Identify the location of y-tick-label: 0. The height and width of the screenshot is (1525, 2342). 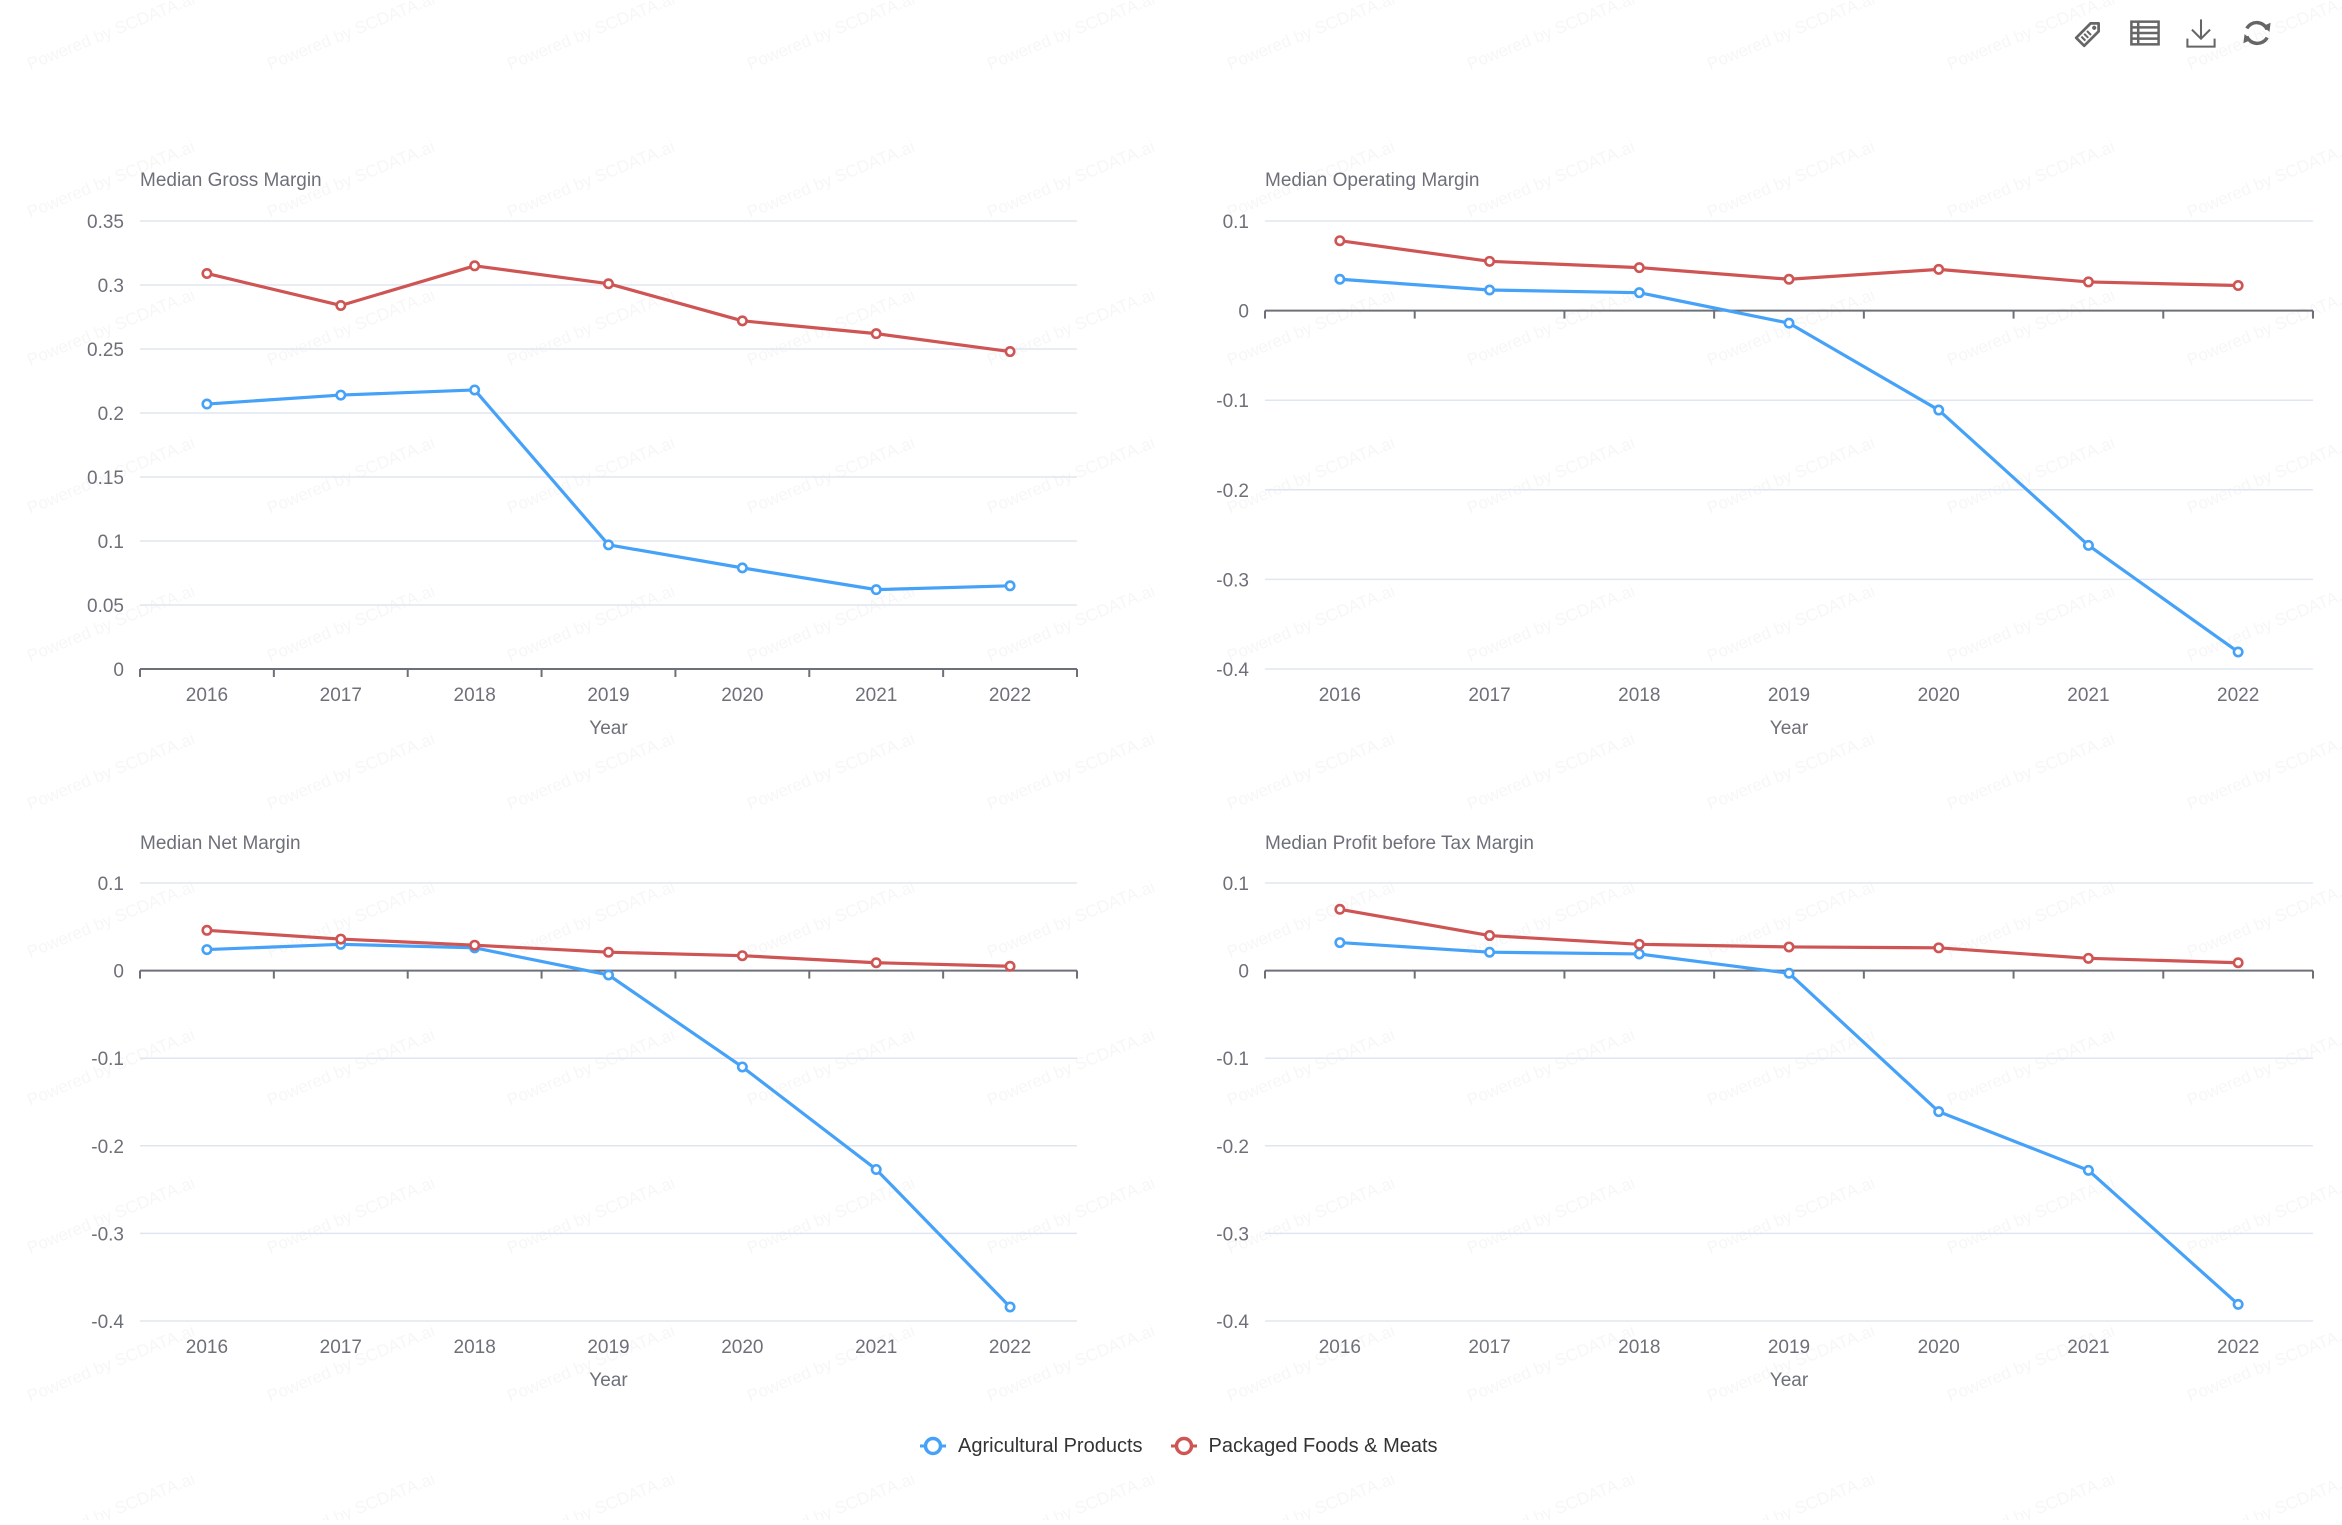
(1243, 972).